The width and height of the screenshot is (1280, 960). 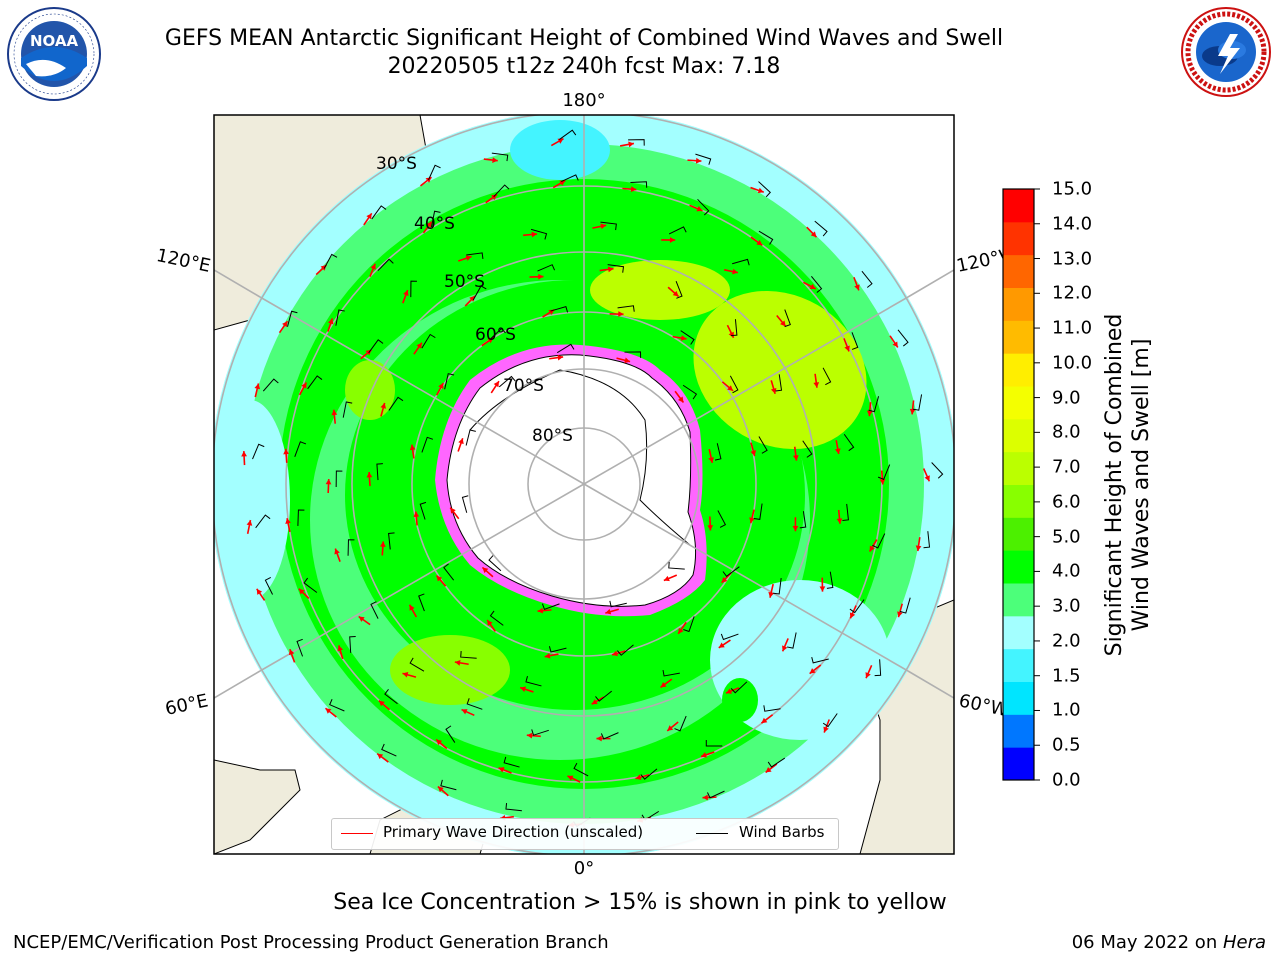 What do you see at coordinates (513, 832) in the screenshot?
I see `legend-wave-label: Primary Wave Direction (unscaled)` at bounding box center [513, 832].